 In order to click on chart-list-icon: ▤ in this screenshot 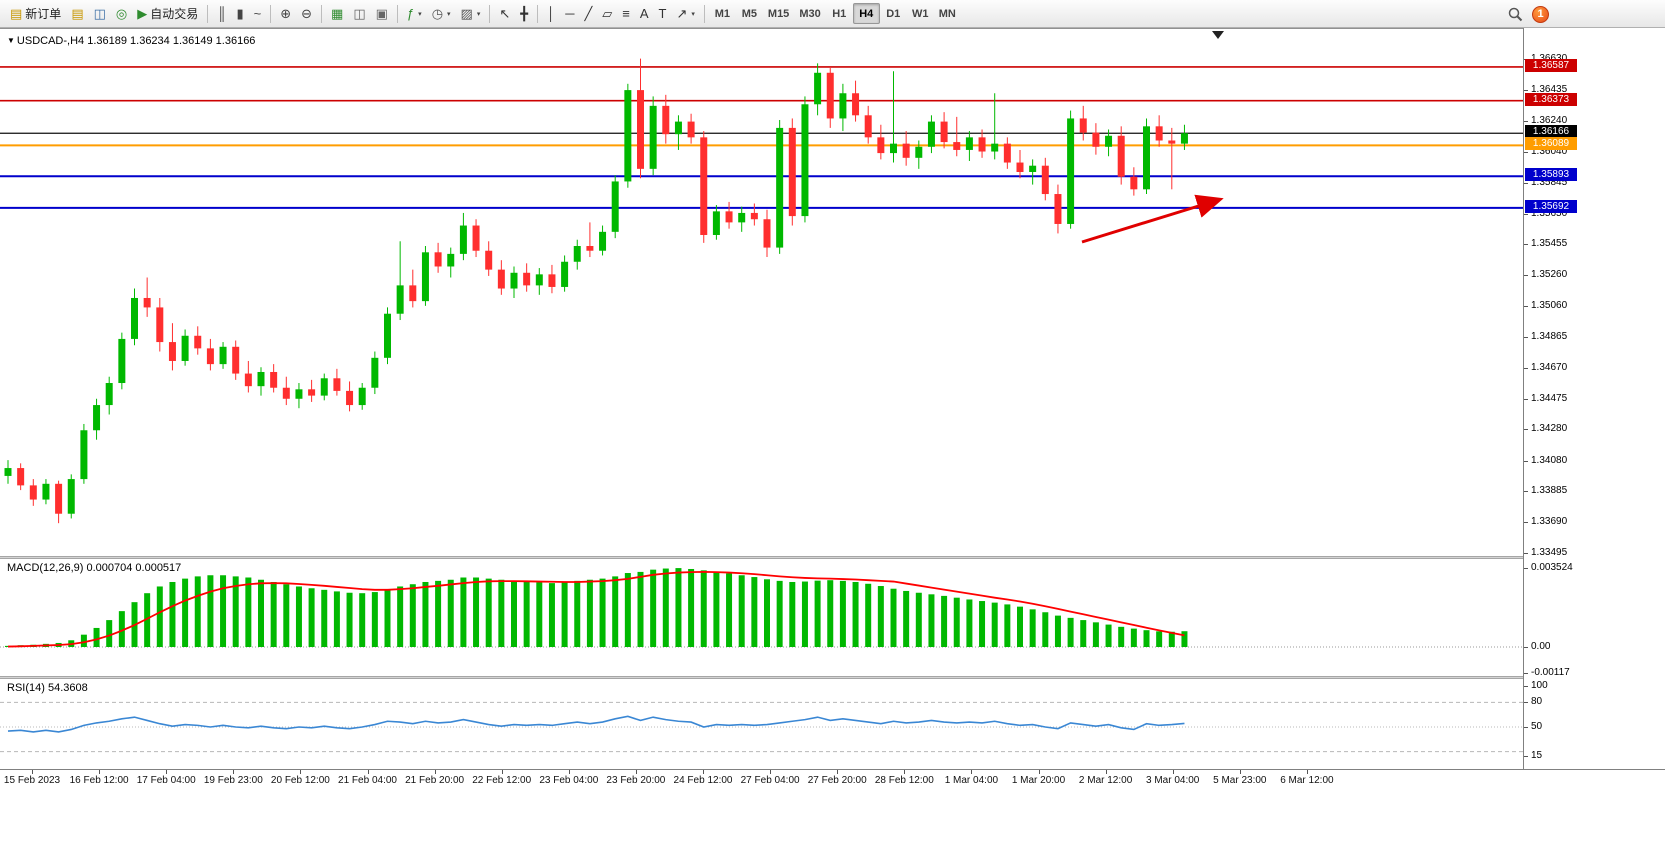, I will do `click(77, 13)`.